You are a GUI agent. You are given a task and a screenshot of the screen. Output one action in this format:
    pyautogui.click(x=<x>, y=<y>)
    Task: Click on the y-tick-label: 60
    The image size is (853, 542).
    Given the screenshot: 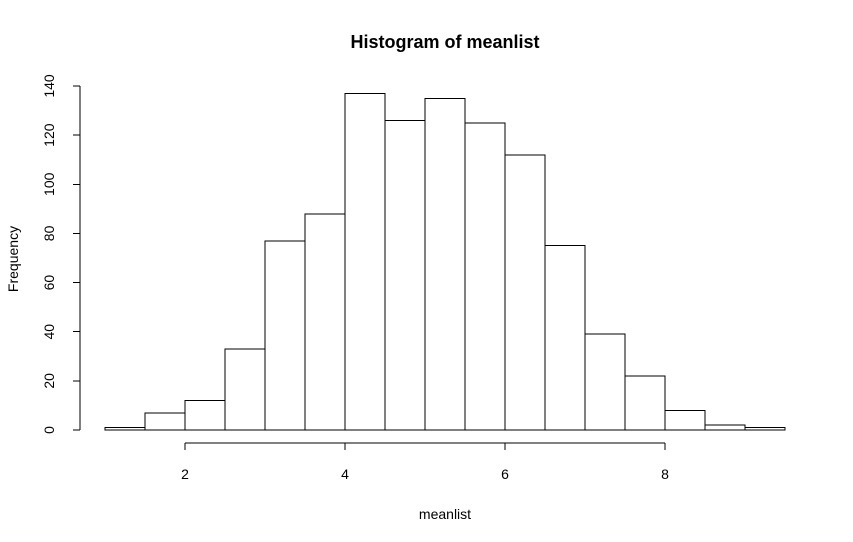 What is the action you would take?
    pyautogui.click(x=49, y=283)
    